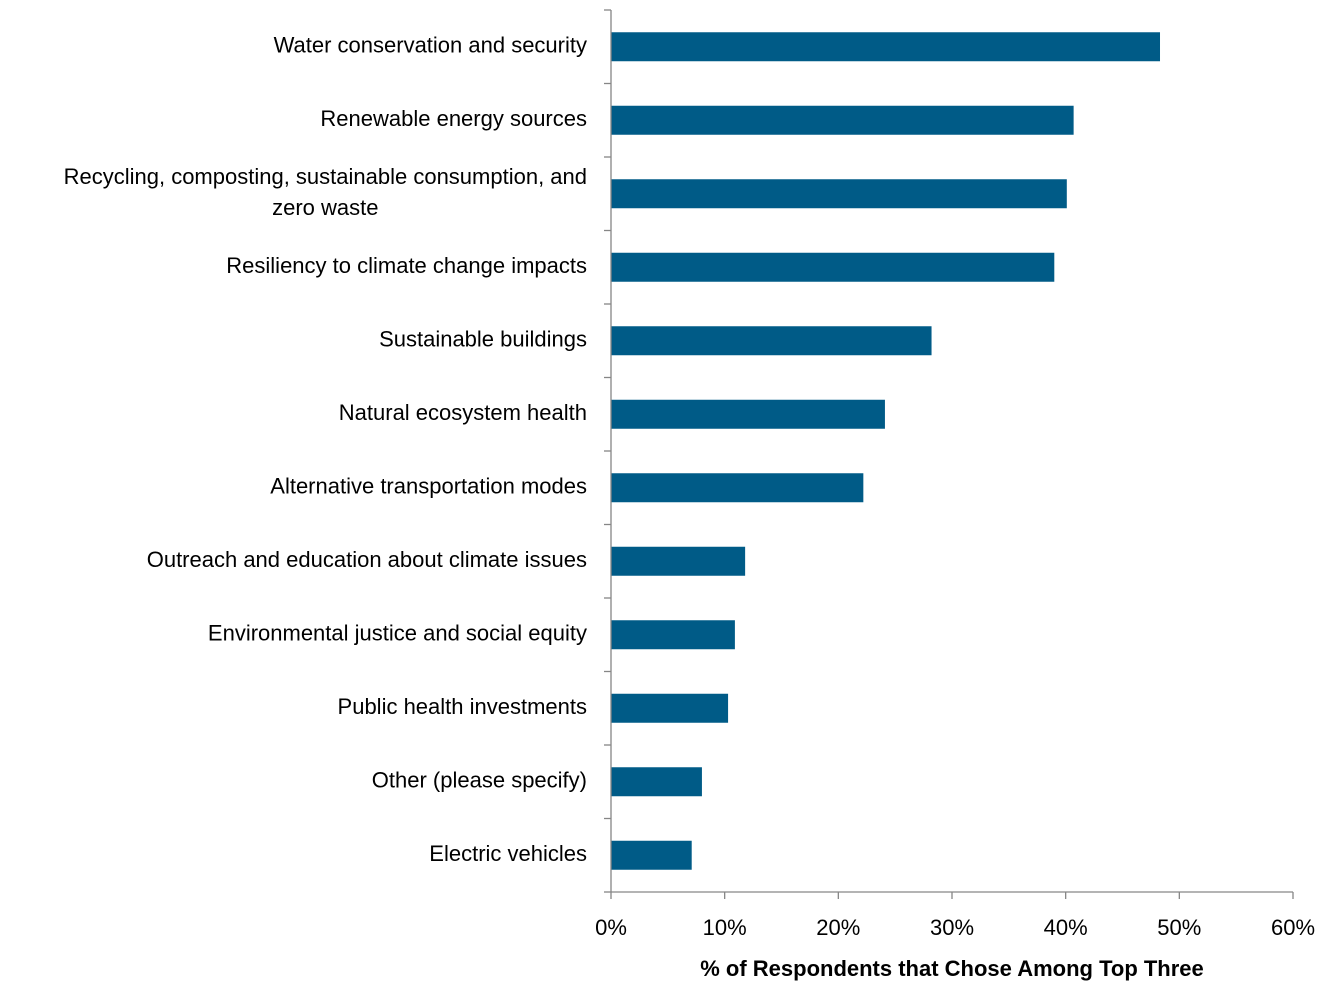 Image resolution: width=1330 pixels, height=981 pixels. Describe the element at coordinates (1293, 927) in the screenshot. I see `x-tick-label: 60%` at that location.